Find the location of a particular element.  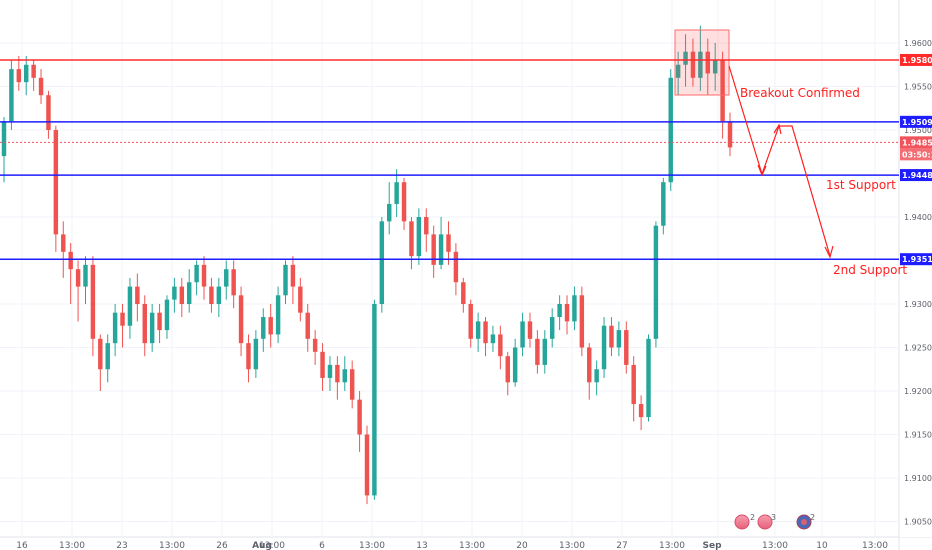

time-tick-label: 20 is located at coordinates (522, 545).